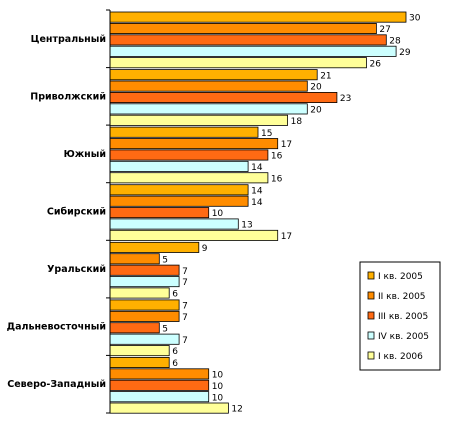  What do you see at coordinates (400, 357) in the screenshot?
I see `legend-label: I кв. 2006` at bounding box center [400, 357].